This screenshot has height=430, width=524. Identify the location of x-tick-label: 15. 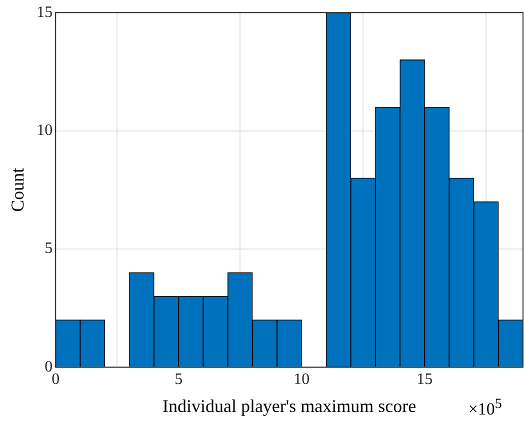
(424, 379).